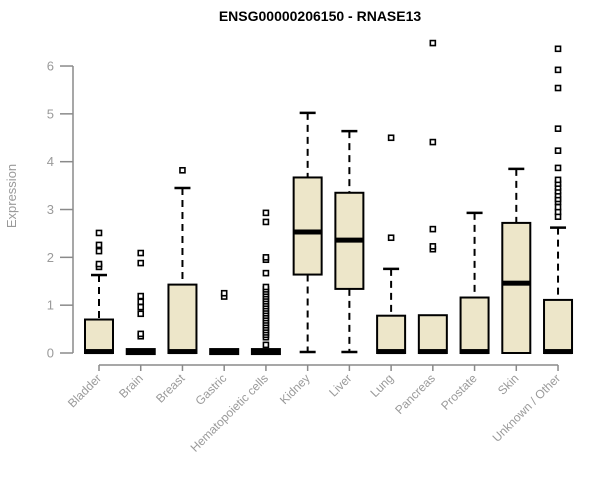  I want to click on box-breast, so click(182, 260).